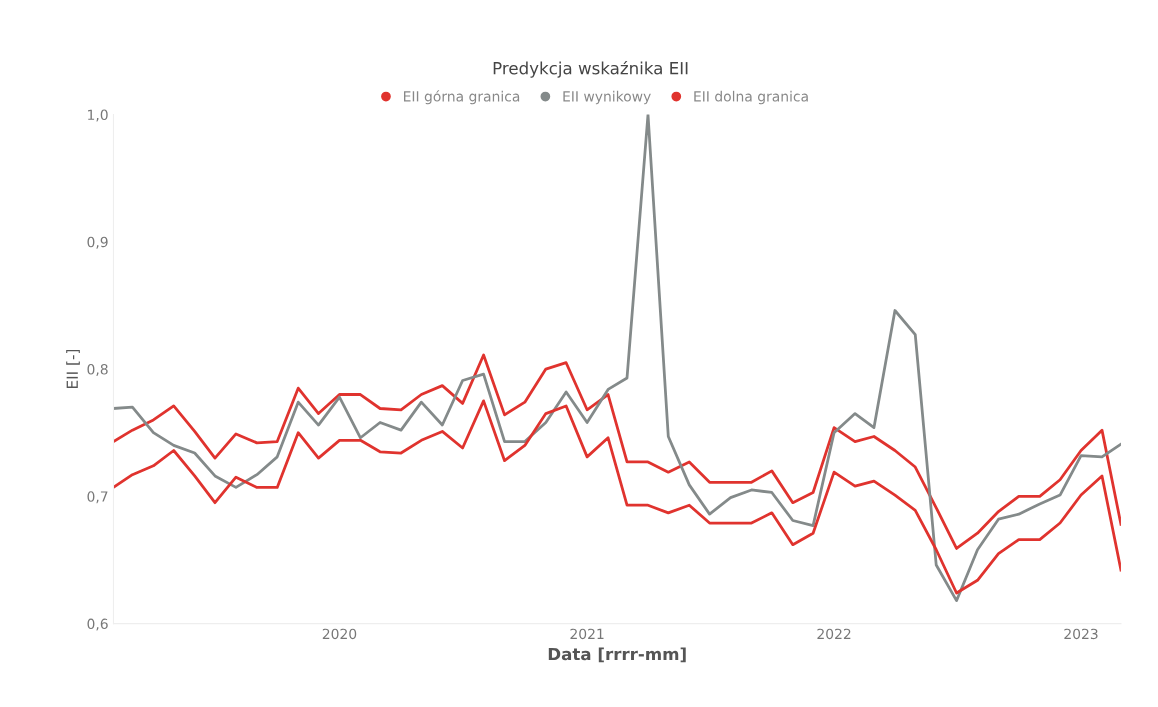 The height and width of the screenshot is (707, 1158). What do you see at coordinates (97, 370) in the screenshot?
I see `y-tick-label: 0,8` at bounding box center [97, 370].